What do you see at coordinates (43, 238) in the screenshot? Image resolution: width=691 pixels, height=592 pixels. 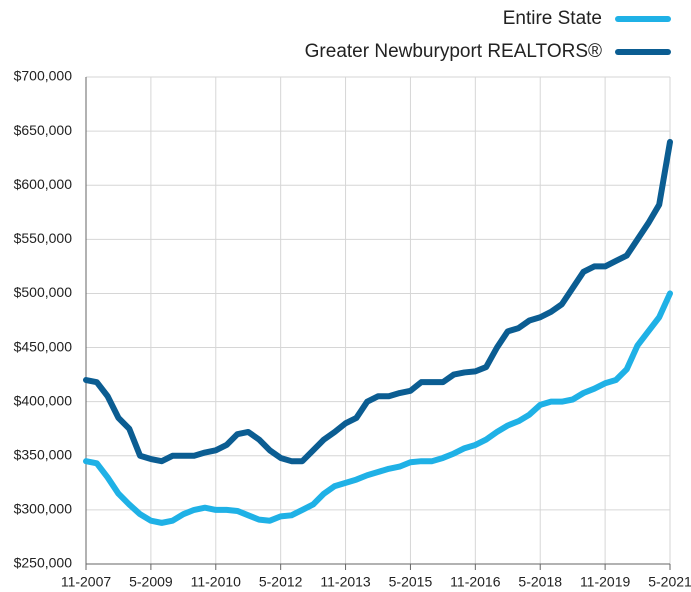 I see `y-tick-label: $550,000` at bounding box center [43, 238].